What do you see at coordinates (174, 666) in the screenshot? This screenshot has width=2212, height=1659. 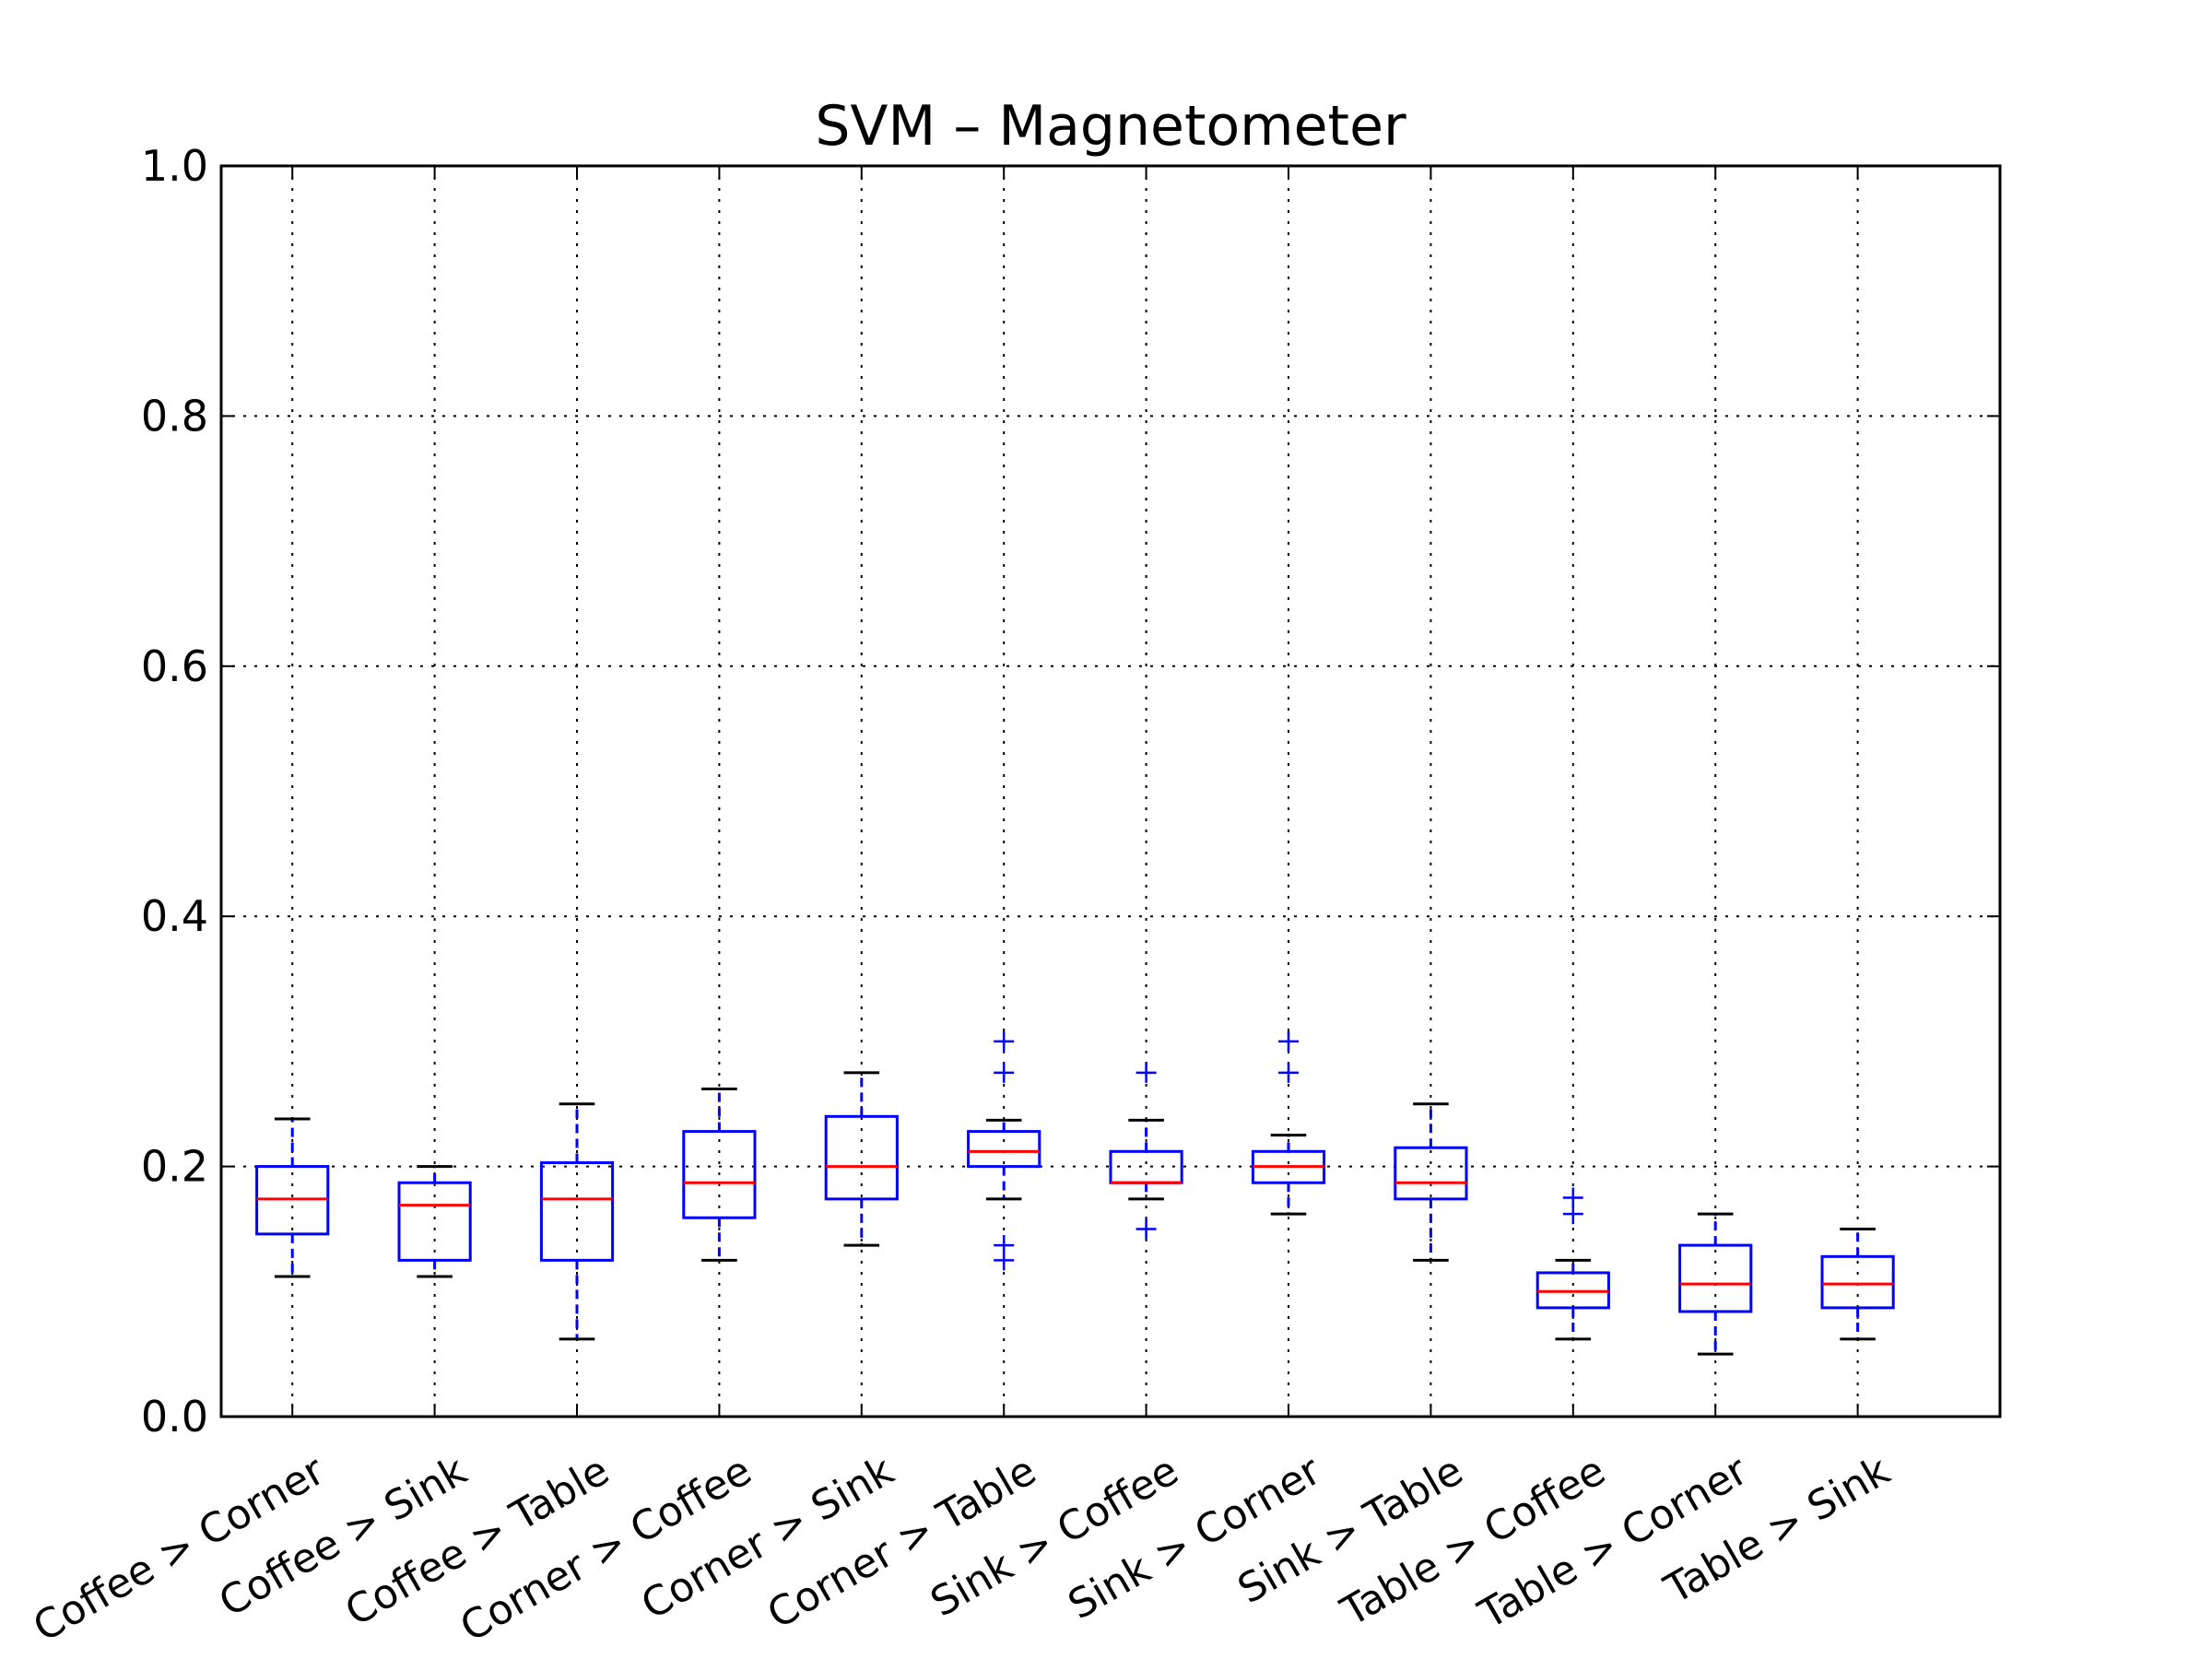 I see `y-tick-label: 0.6` at bounding box center [174, 666].